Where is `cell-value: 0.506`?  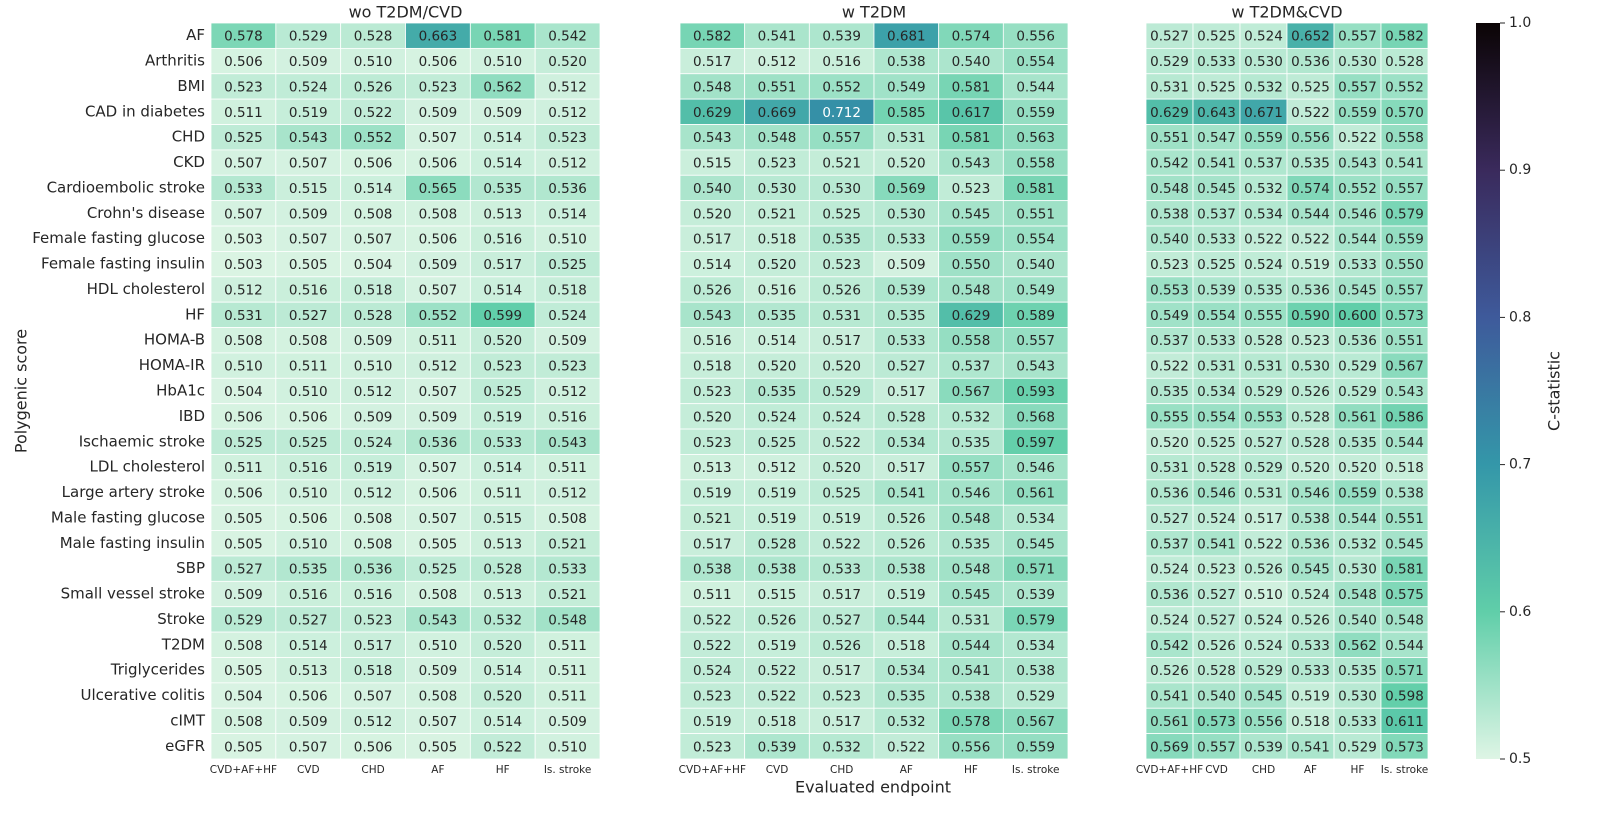 cell-value: 0.506 is located at coordinates (243, 417).